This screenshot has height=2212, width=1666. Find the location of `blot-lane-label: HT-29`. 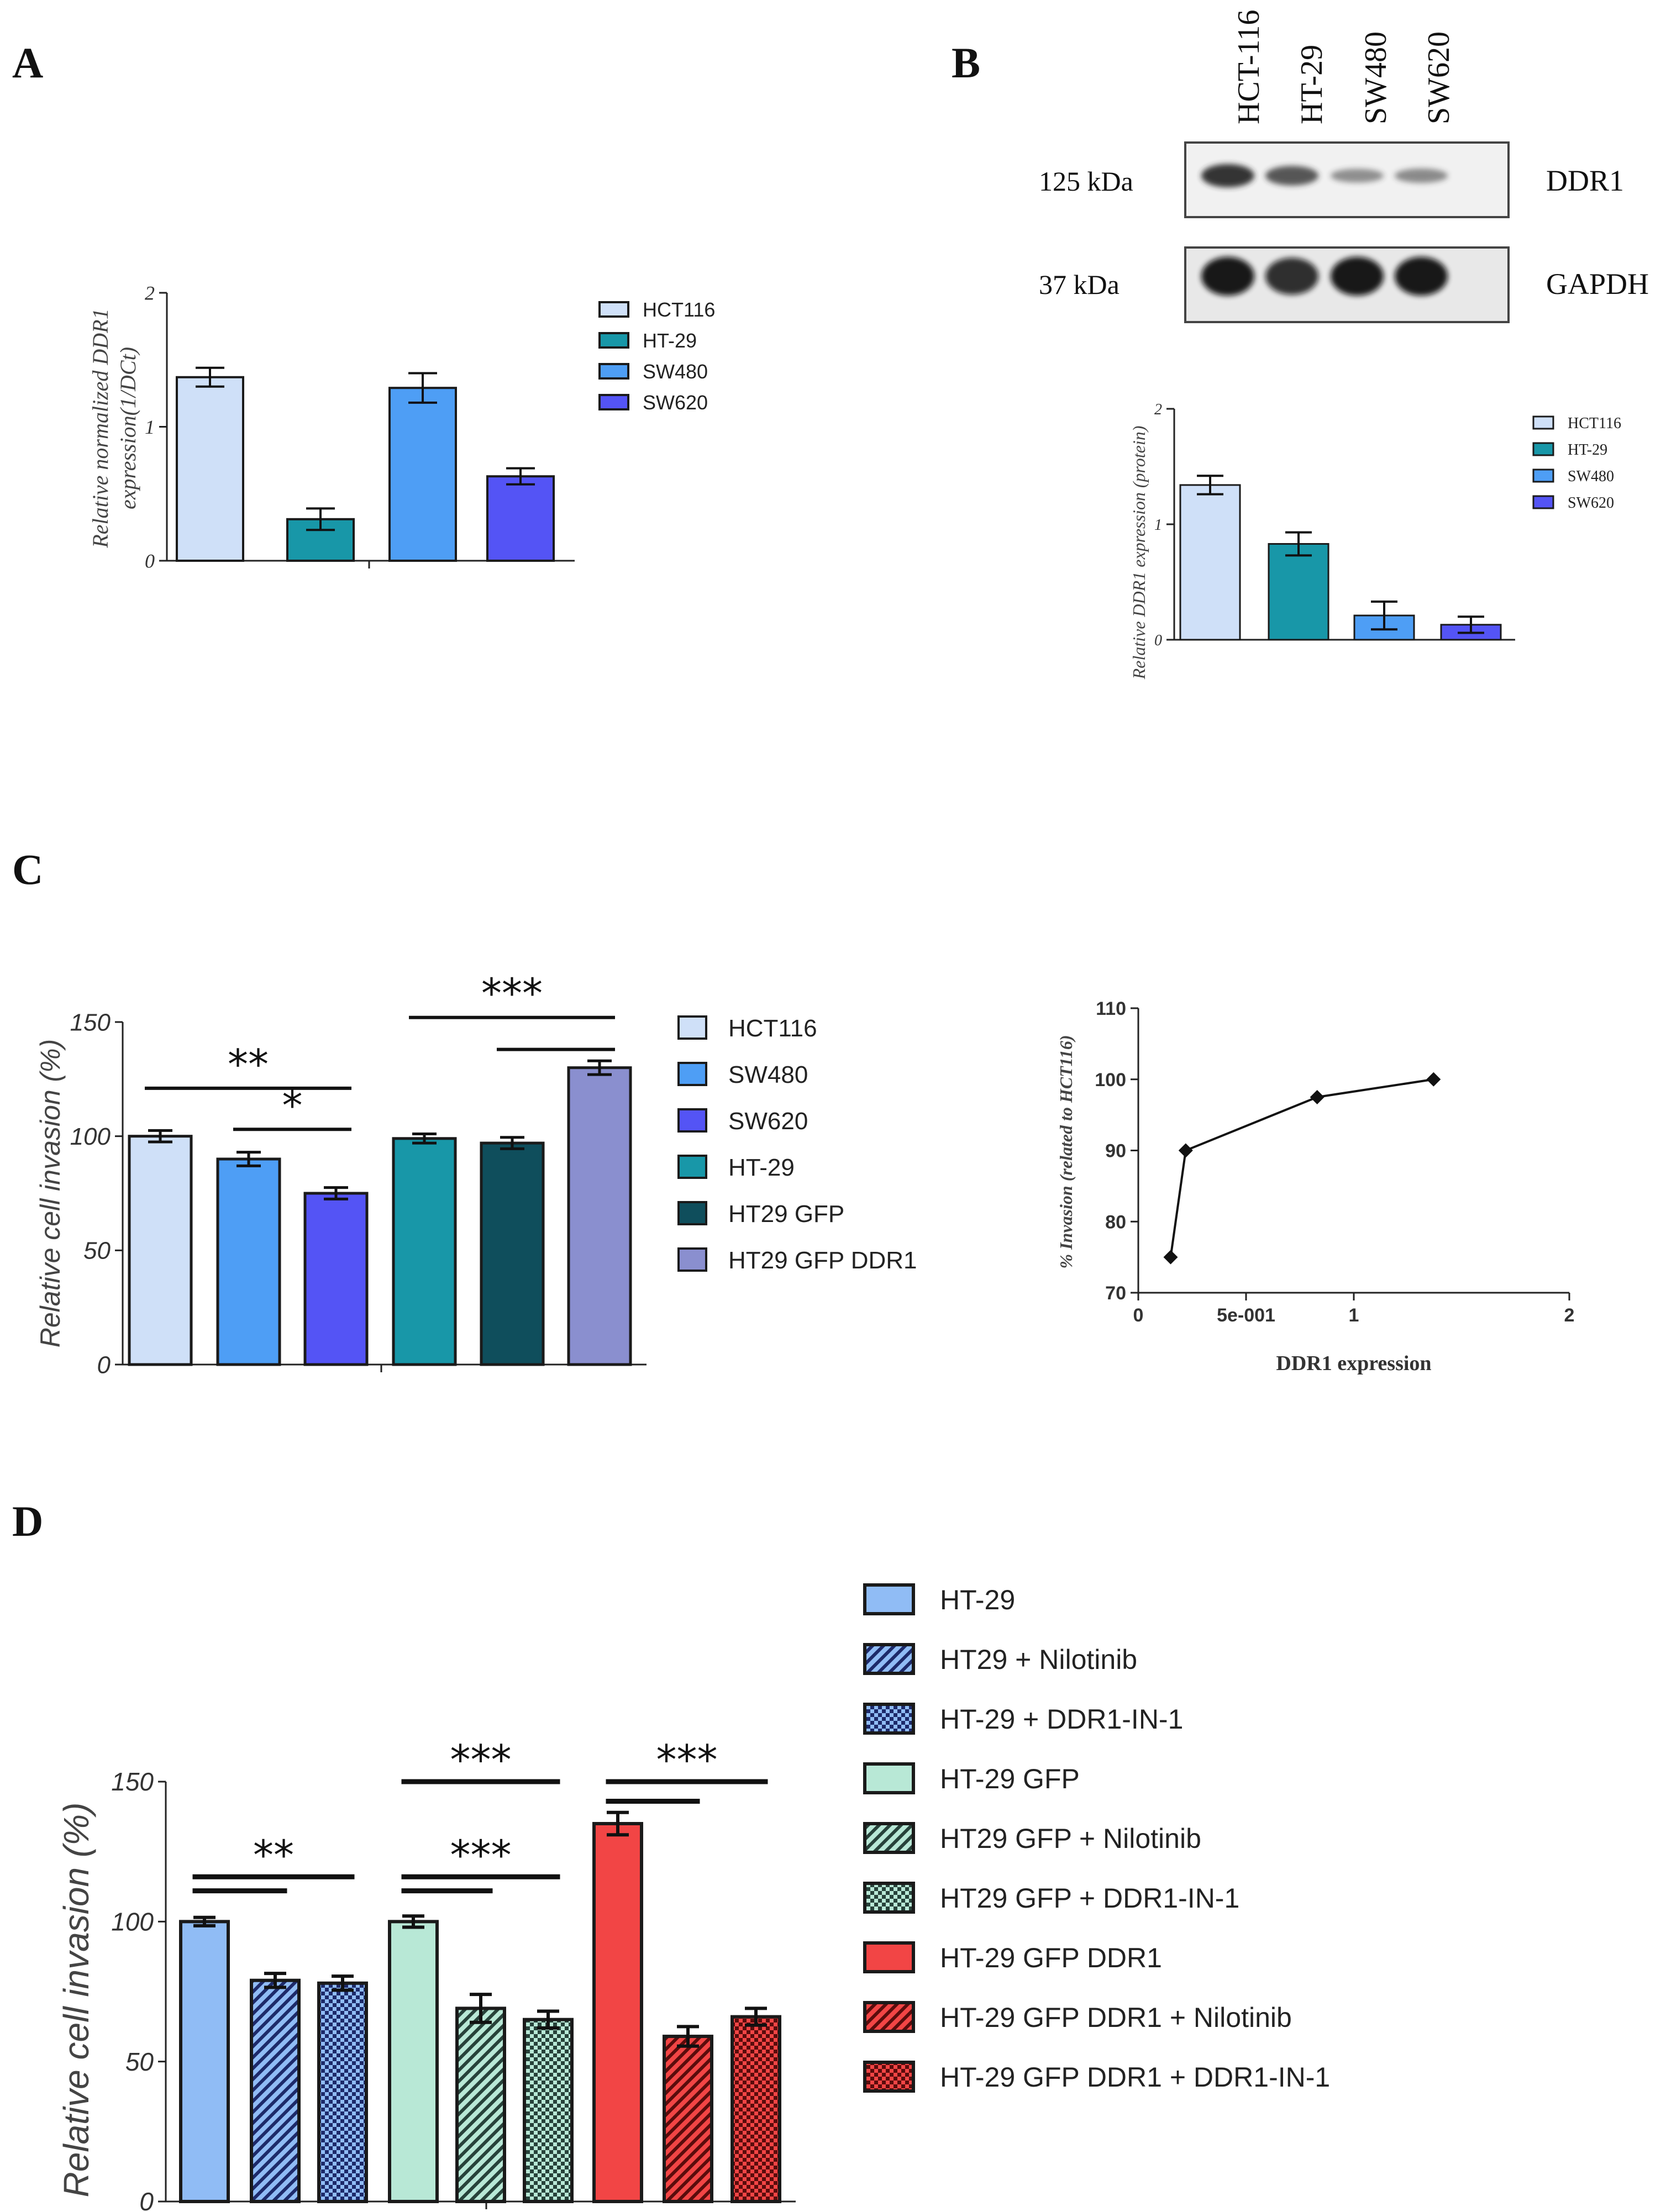

blot-lane-label: HT-29 is located at coordinates (1312, 84).